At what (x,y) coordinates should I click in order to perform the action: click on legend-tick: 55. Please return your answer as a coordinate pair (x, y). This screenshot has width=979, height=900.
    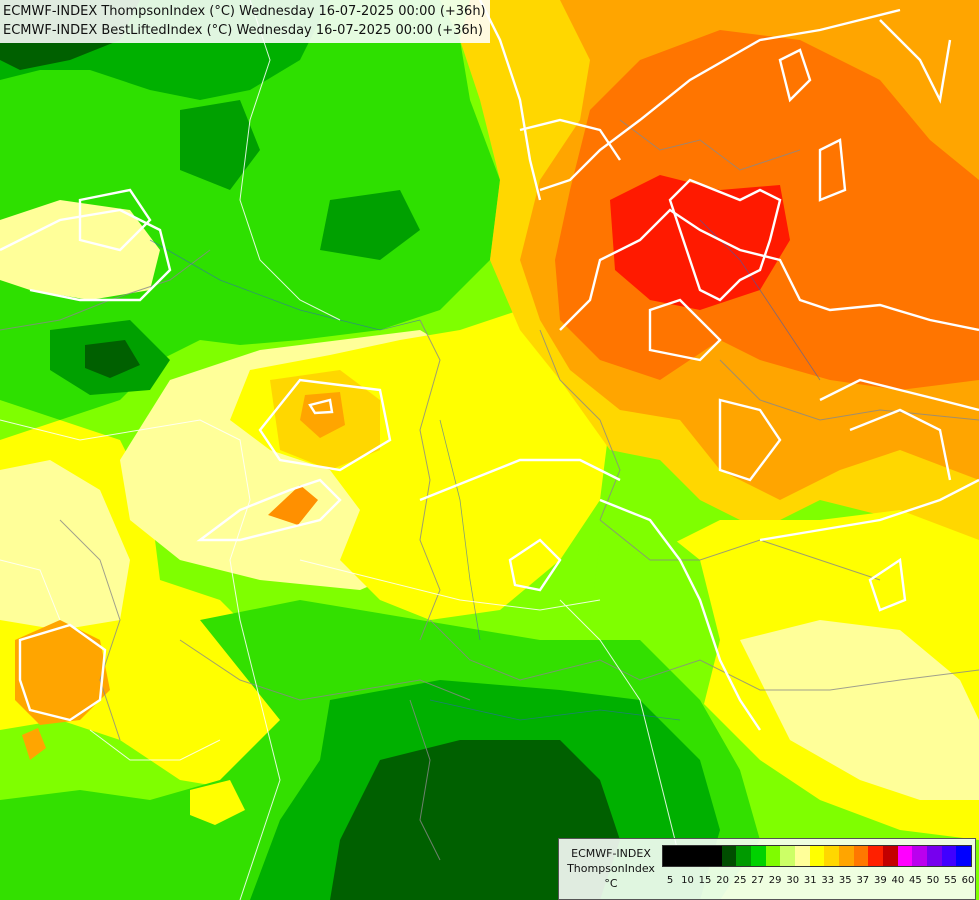
    Looking at the image, I should click on (950, 880).